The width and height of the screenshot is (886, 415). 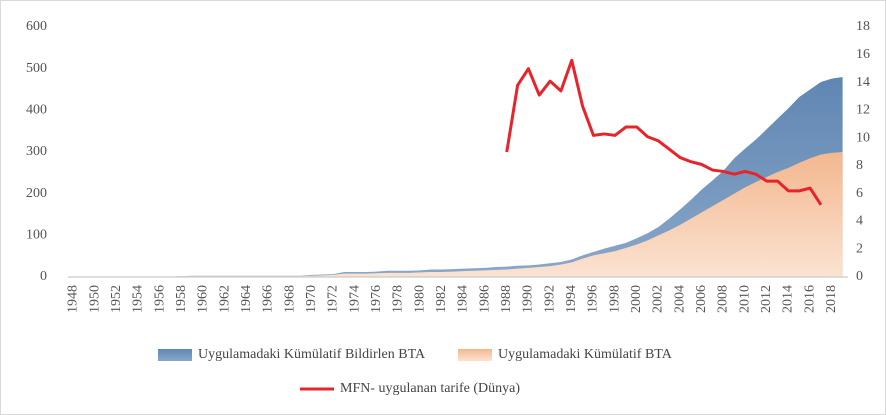 What do you see at coordinates (181, 299) in the screenshot?
I see `x-tick-label: 1958` at bounding box center [181, 299].